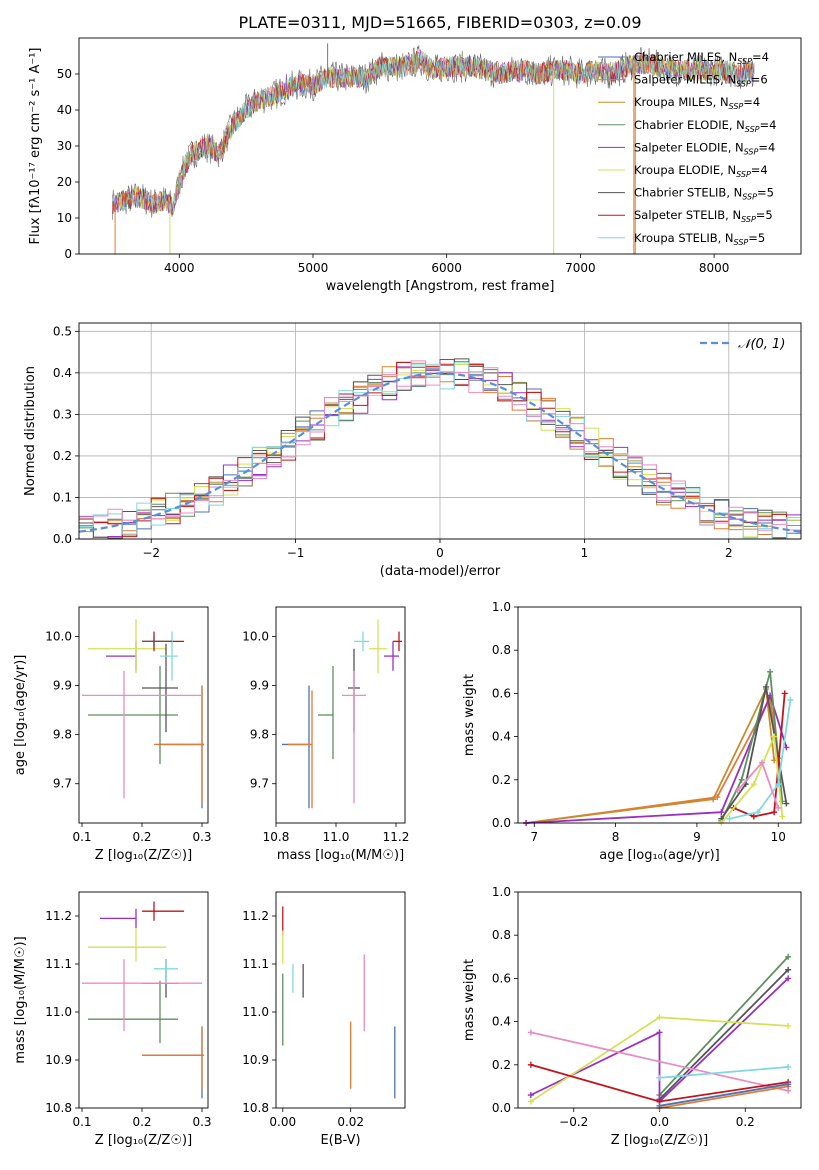  I want to click on x-tick-label: 1, so click(585, 553).